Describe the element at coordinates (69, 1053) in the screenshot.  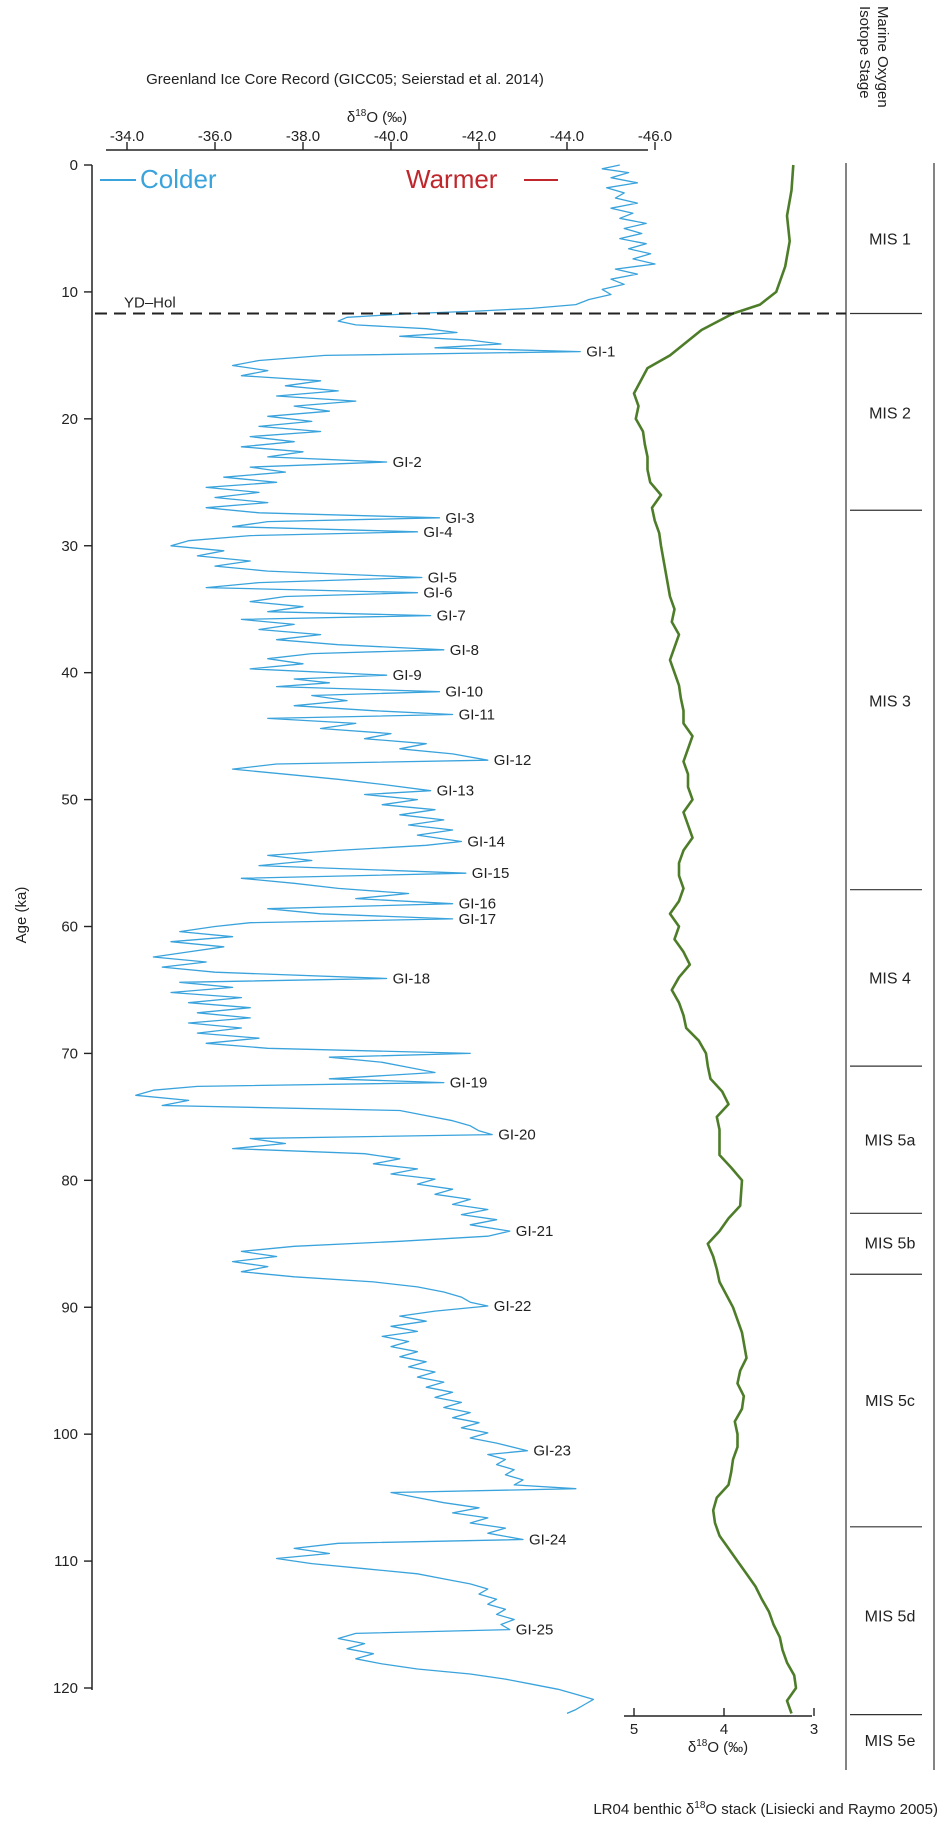
I see `left-tick-label: 70` at that location.